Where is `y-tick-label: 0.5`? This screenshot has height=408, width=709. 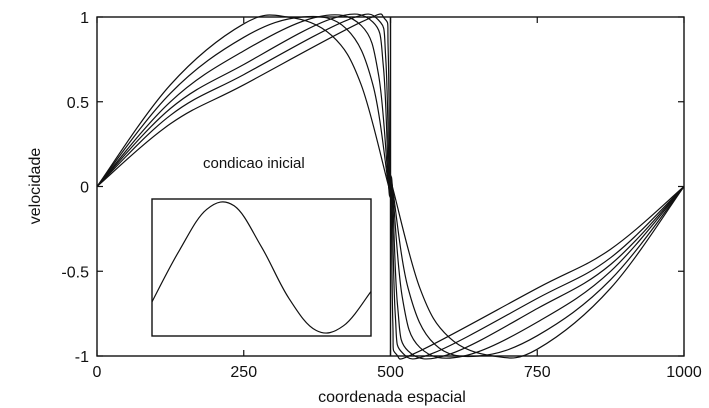 y-tick-label: 0.5 is located at coordinates (78, 103).